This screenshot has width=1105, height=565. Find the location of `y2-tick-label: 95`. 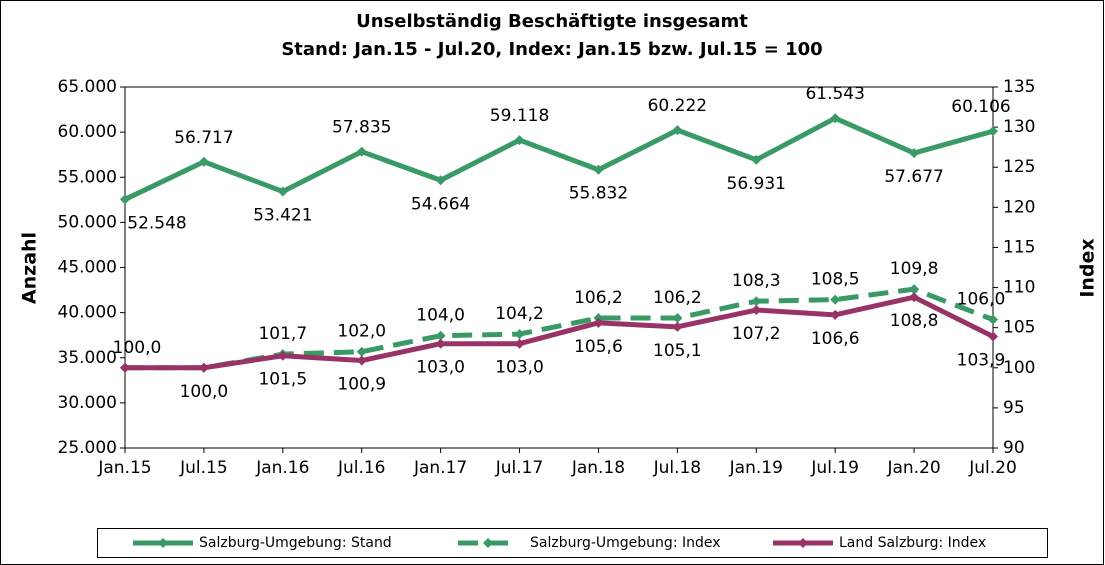

y2-tick-label: 95 is located at coordinates (1014, 408).